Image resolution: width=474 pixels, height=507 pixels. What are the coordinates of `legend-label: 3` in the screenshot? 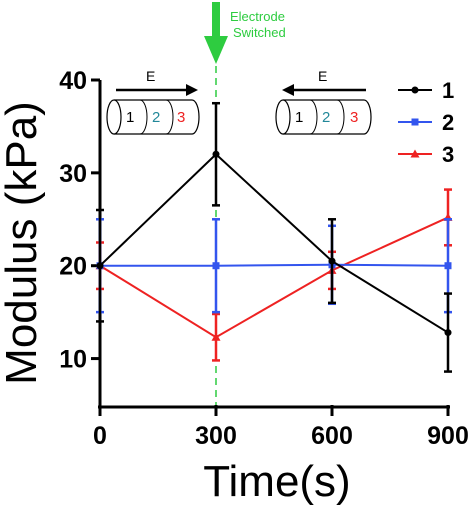 It's located at (448, 154).